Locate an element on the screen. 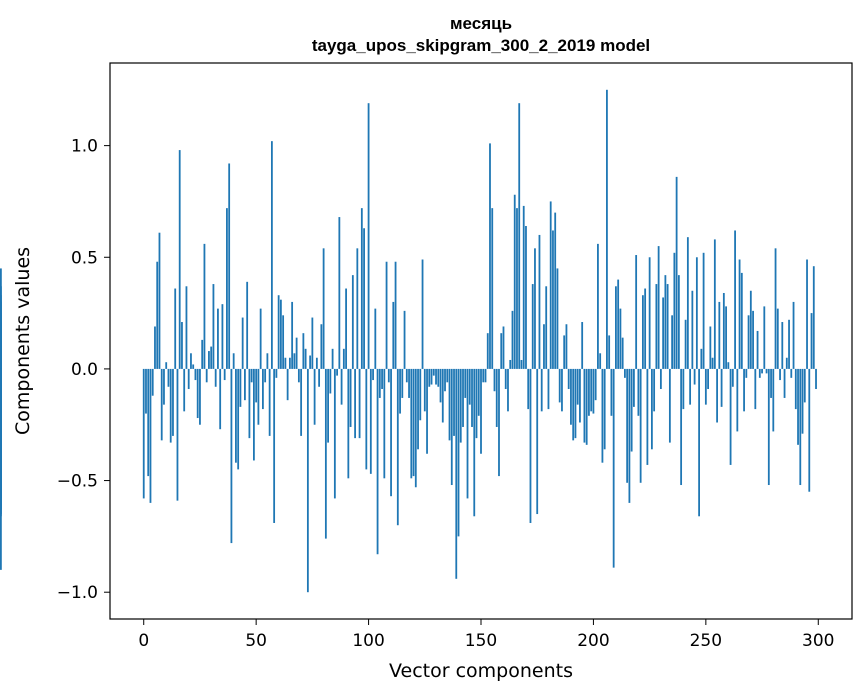 Image resolution: width=867 pixels, height=696 pixels. x-tick-label: 0 is located at coordinates (143, 641).